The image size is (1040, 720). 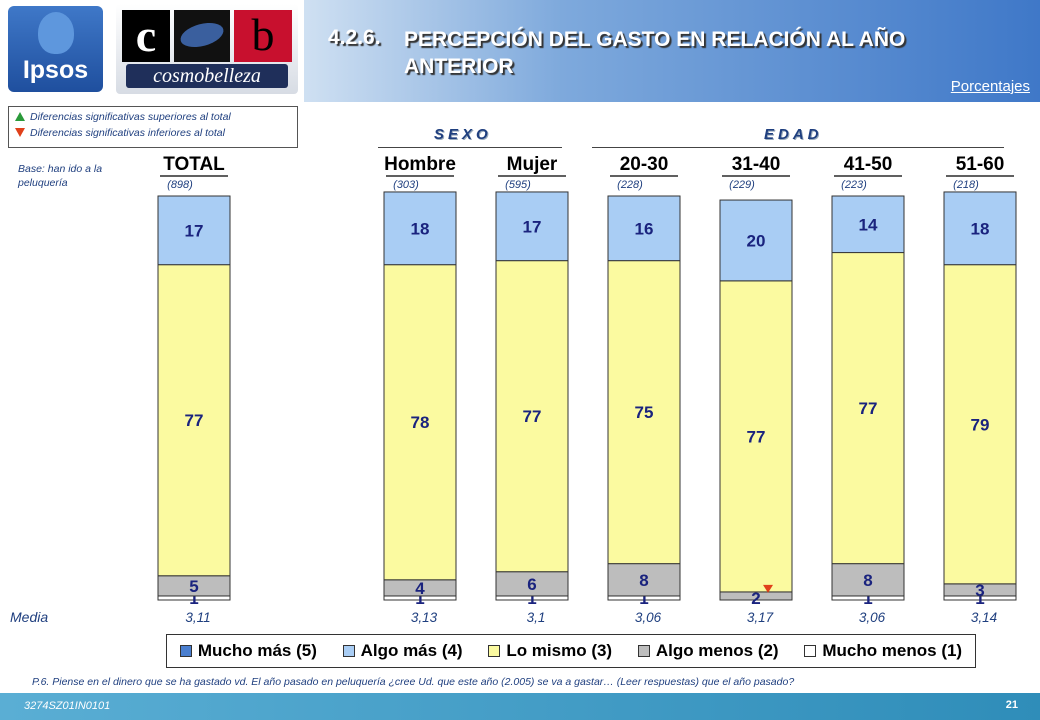 I want to click on media-value-41-50: 3,06, so click(x=872, y=617).